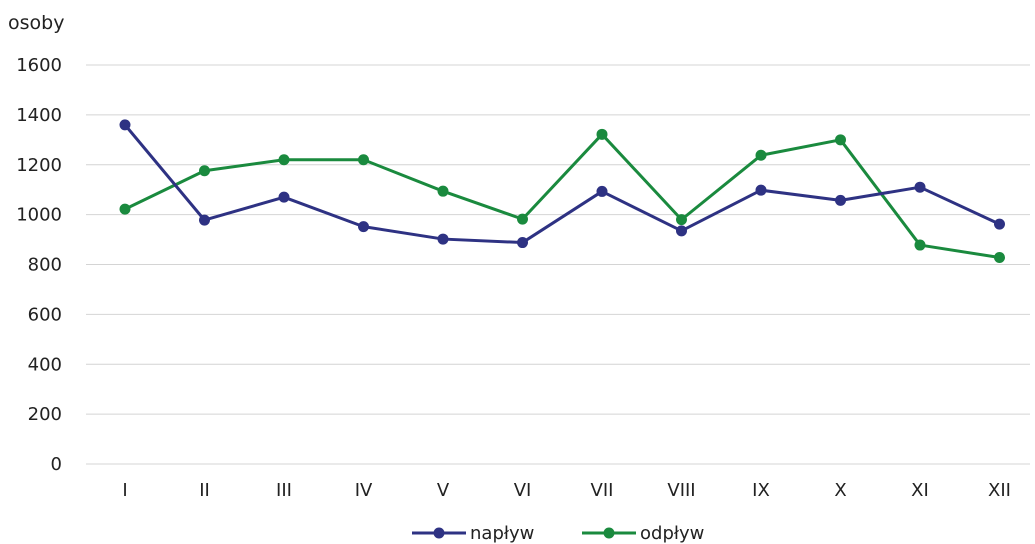 The image size is (1035, 544). Describe the element at coordinates (920, 490) in the screenshot. I see `x-tick-label: XI` at that location.